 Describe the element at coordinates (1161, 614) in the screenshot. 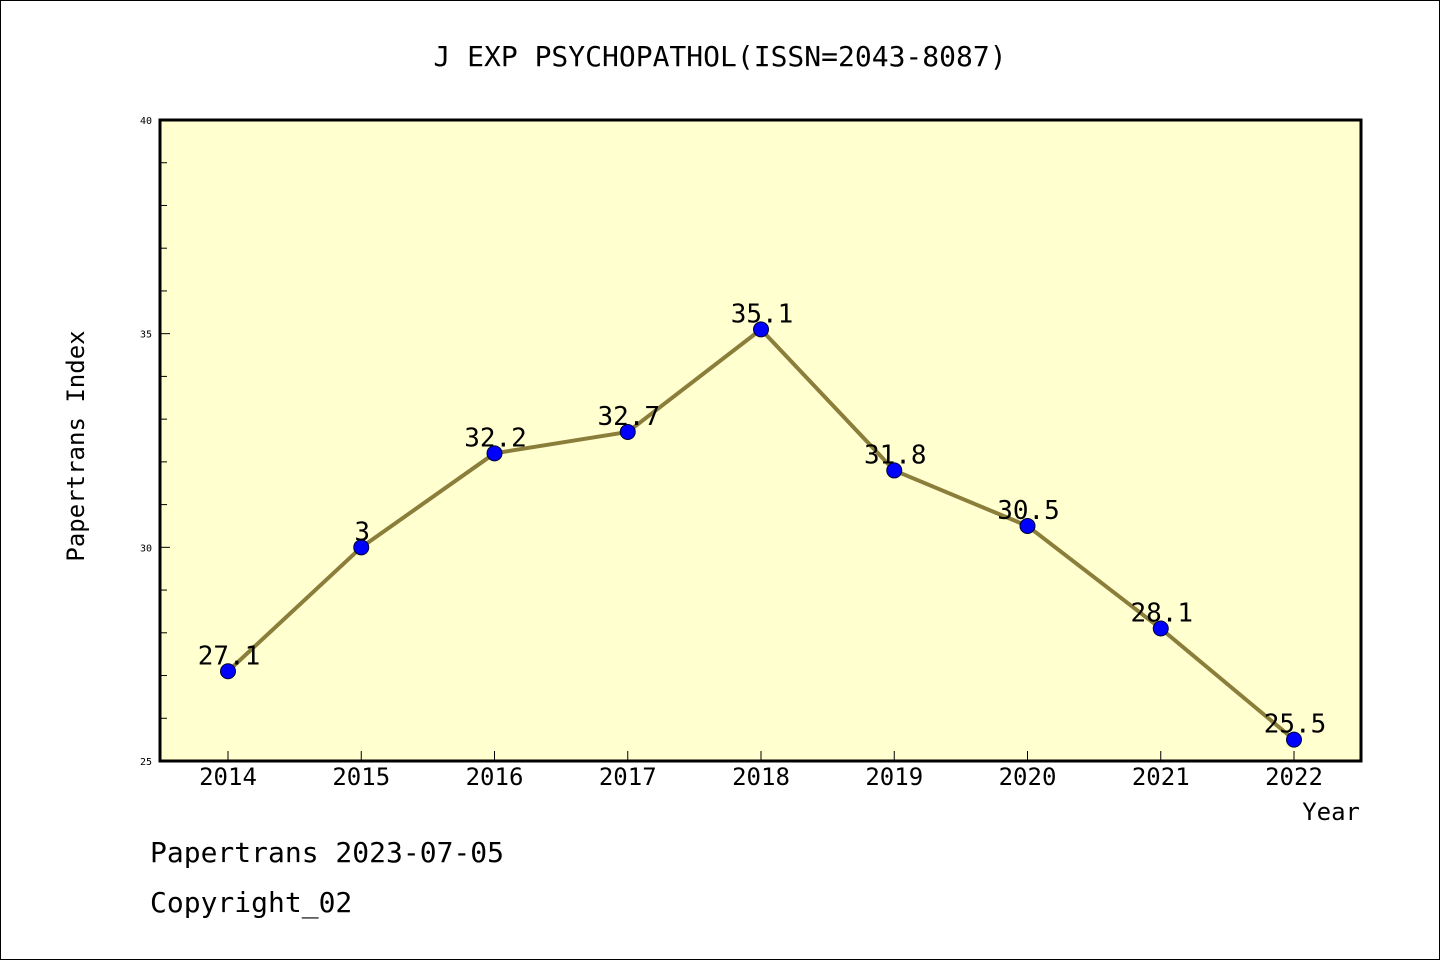

I see `data-label: 28.1` at that location.